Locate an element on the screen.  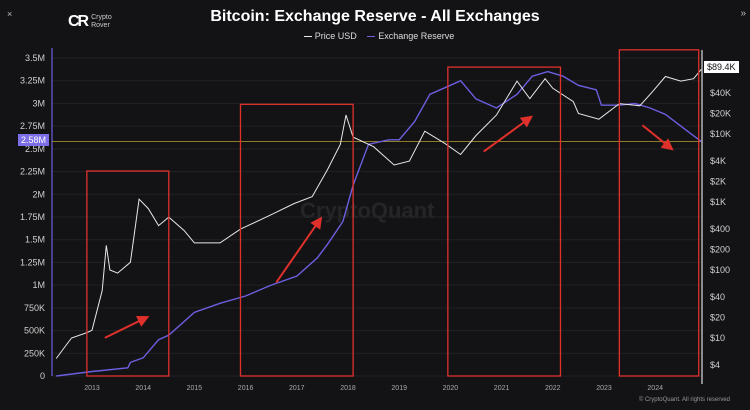
x-tick-label: 2013 is located at coordinates (92, 388).